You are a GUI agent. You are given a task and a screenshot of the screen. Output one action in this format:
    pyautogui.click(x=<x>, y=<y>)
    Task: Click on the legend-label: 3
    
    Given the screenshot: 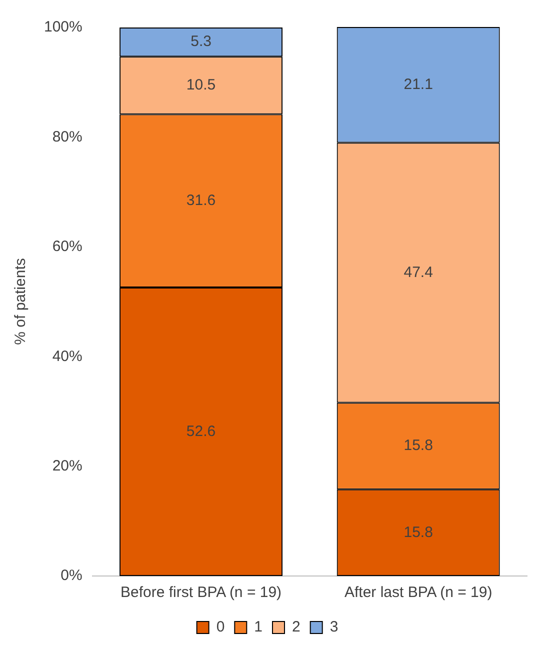 What is the action you would take?
    pyautogui.click(x=334, y=627)
    